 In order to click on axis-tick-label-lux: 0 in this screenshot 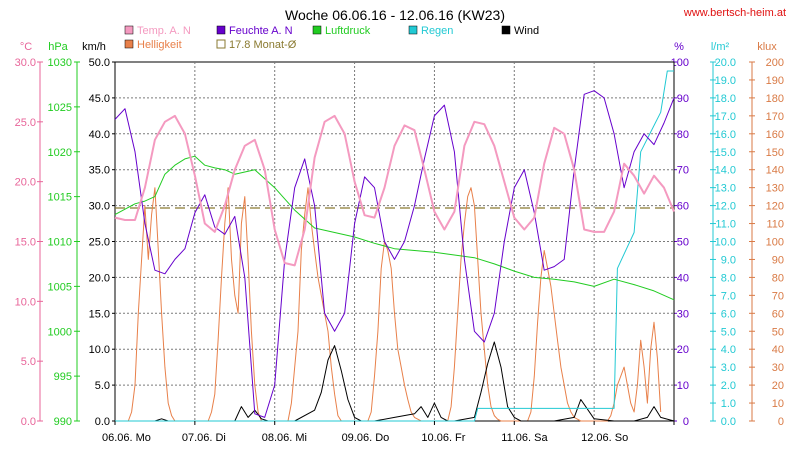, I will do `click(781, 422)`.